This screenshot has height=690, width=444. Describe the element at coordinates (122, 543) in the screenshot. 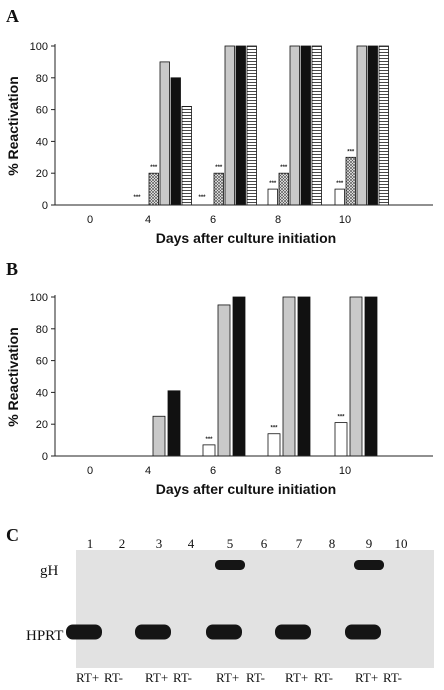

I see `gel-lane-number: 2` at that location.